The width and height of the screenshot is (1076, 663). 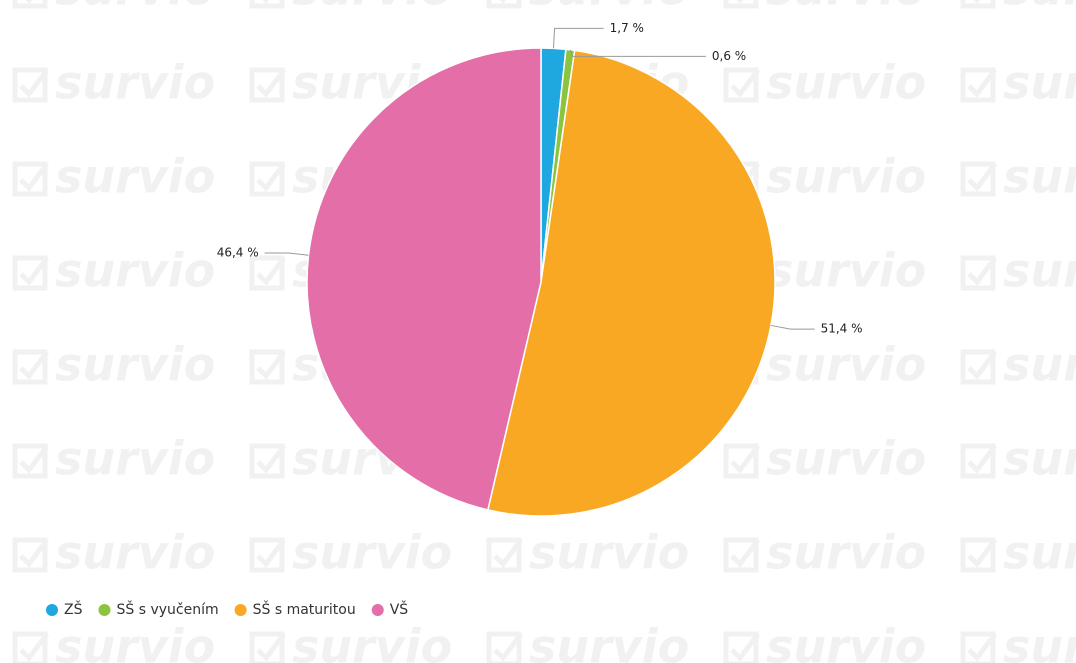 I want to click on legend-label: VŠ, so click(x=399, y=609).